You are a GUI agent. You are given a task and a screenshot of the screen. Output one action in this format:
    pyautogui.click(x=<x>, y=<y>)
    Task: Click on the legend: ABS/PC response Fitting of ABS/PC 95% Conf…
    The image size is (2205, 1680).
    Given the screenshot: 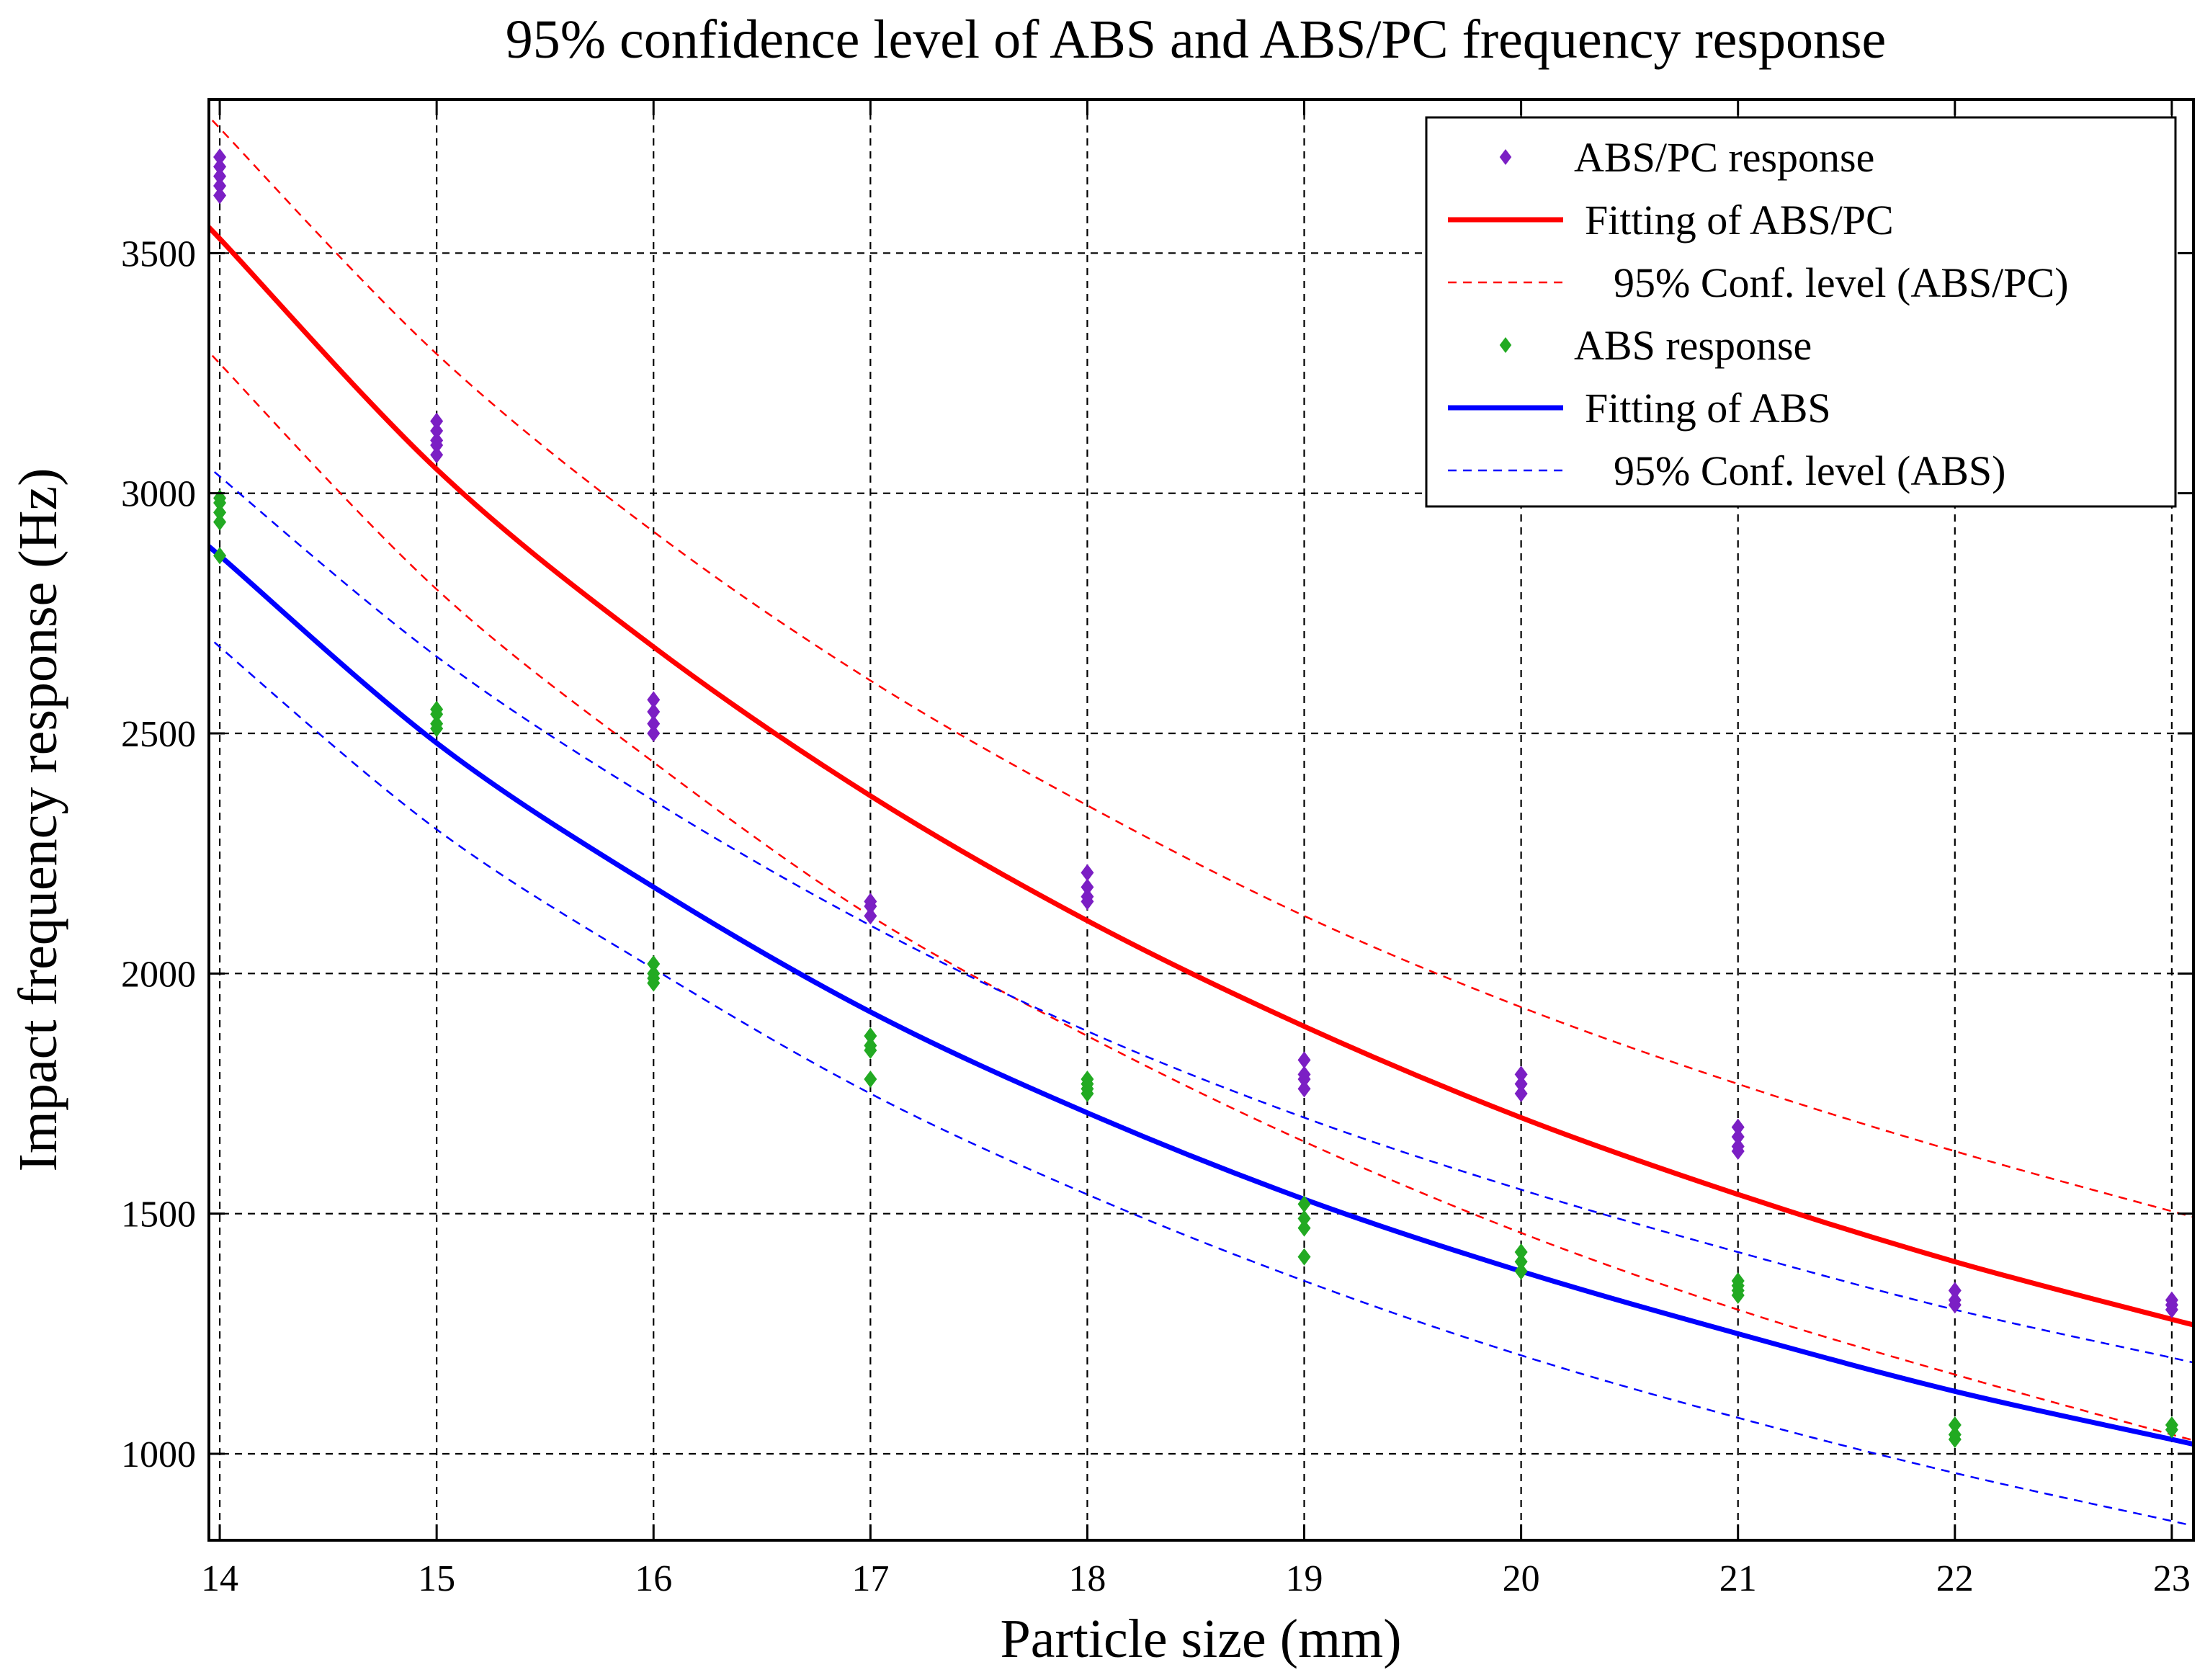 What is the action you would take?
    pyautogui.click(x=1801, y=312)
    